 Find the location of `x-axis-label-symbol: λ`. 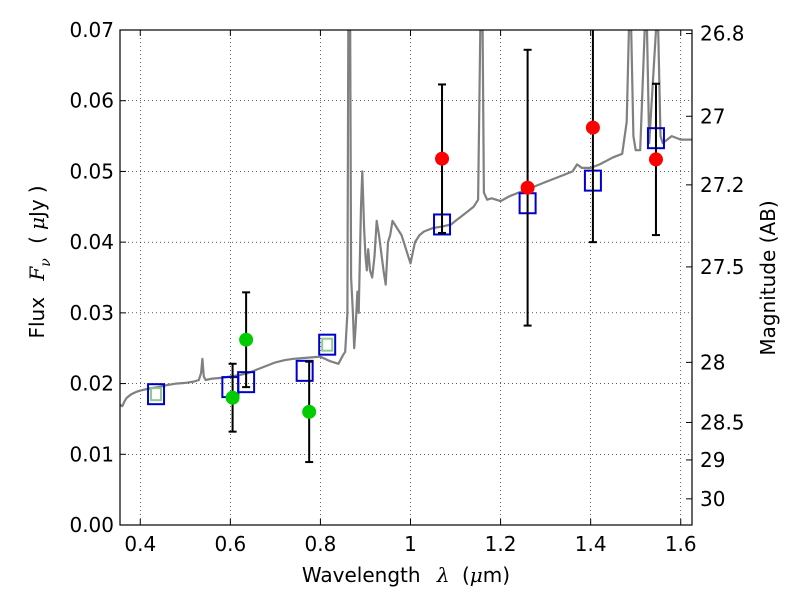

x-axis-label-symbol: λ is located at coordinates (443, 575).